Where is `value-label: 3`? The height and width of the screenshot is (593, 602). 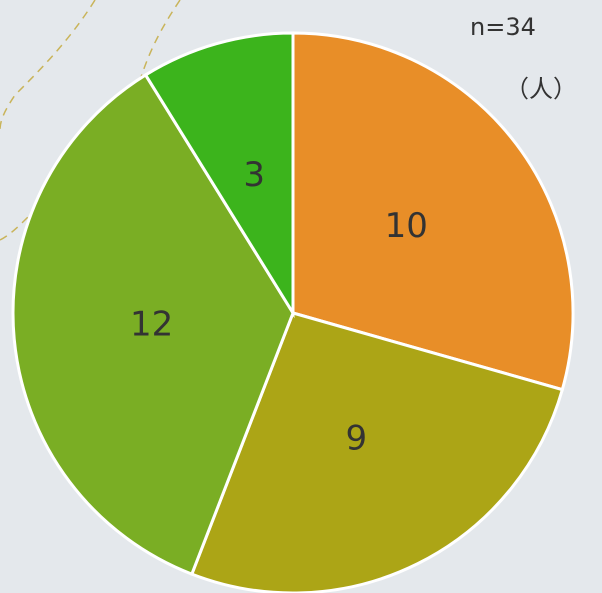 value-label: 3 is located at coordinates (254, 175).